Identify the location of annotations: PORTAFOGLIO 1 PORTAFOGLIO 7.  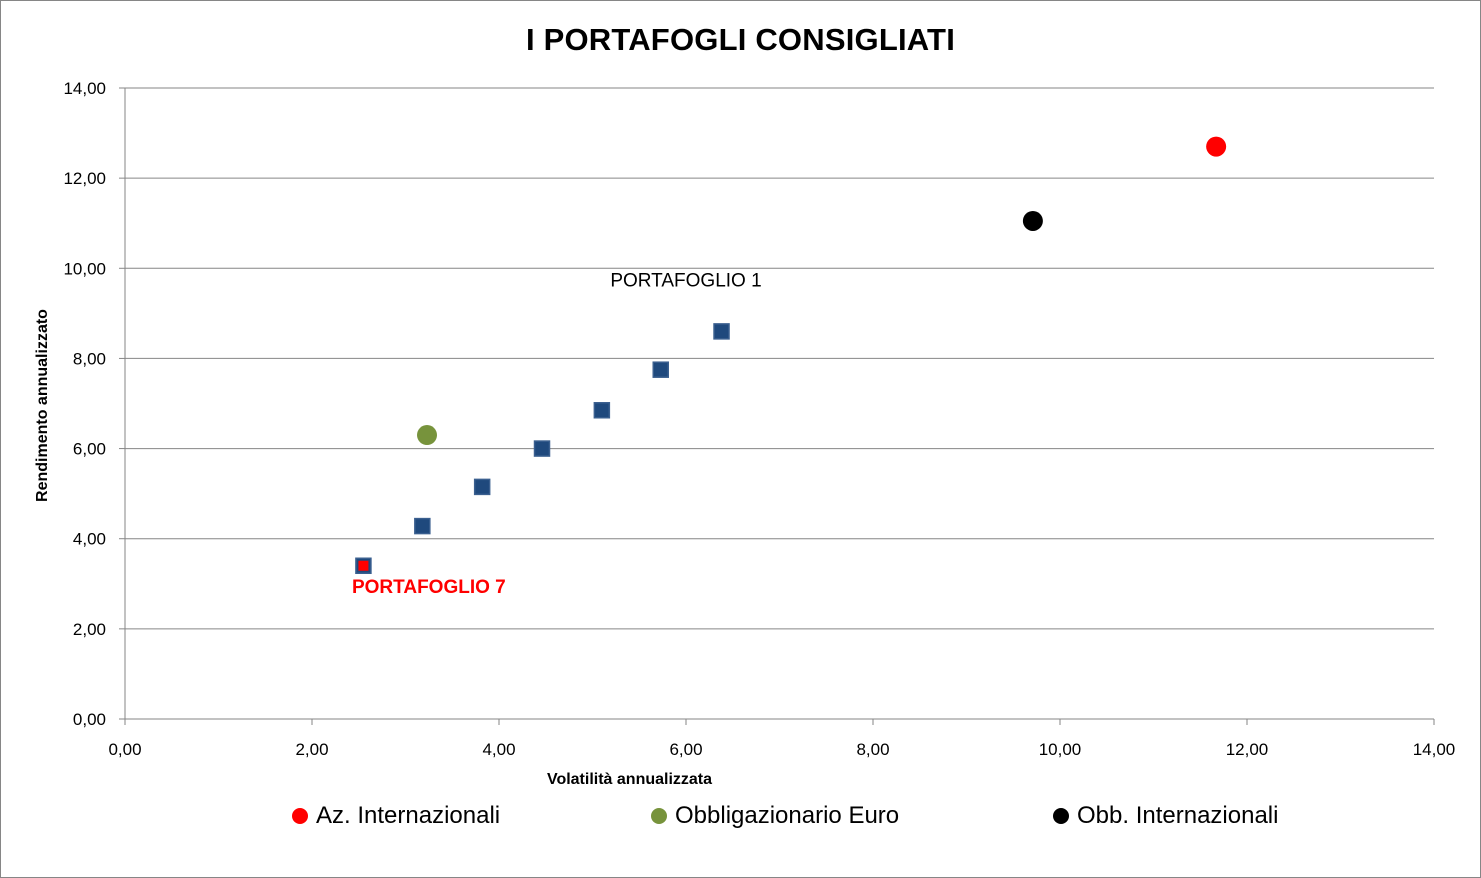
(557, 433).